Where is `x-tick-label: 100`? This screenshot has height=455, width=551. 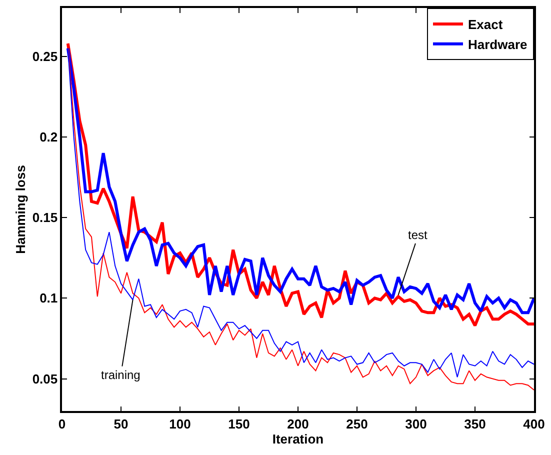
x-tick-label: 100 is located at coordinates (180, 424).